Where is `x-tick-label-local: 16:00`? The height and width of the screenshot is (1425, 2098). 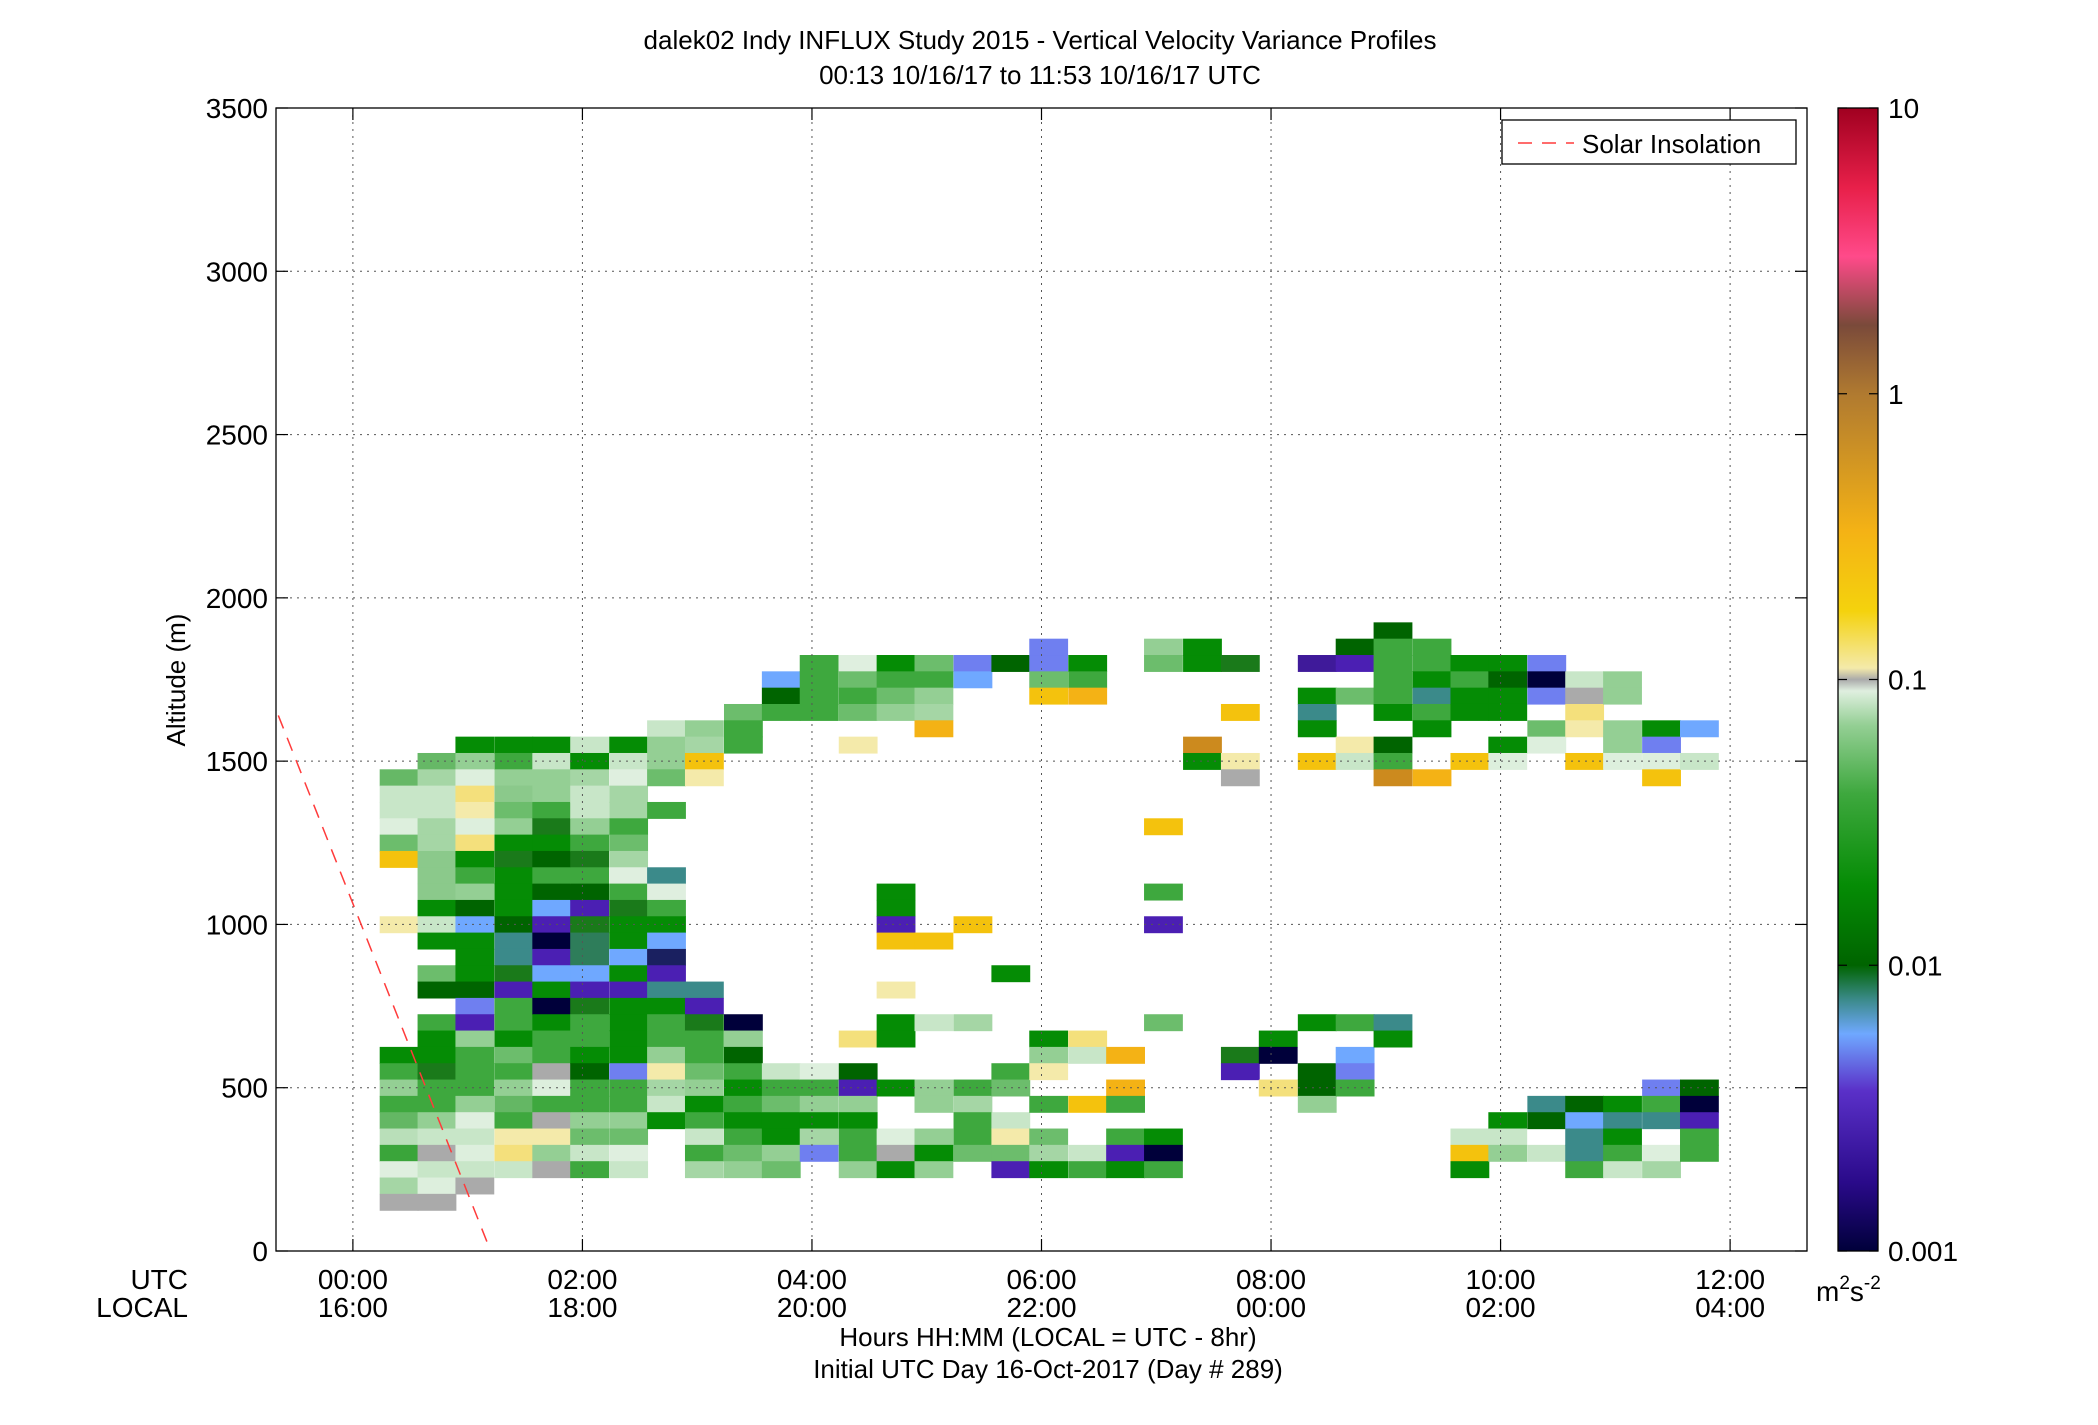
x-tick-label-local: 16:00 is located at coordinates (353, 1307).